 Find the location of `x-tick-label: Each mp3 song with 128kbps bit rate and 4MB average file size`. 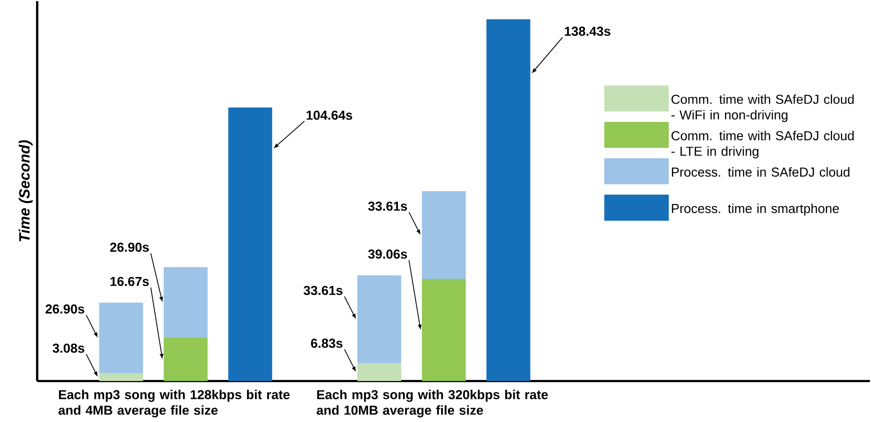

x-tick-label: Each mp3 song with 128kbps bit rate and 4MB average file size is located at coordinates (174, 404).